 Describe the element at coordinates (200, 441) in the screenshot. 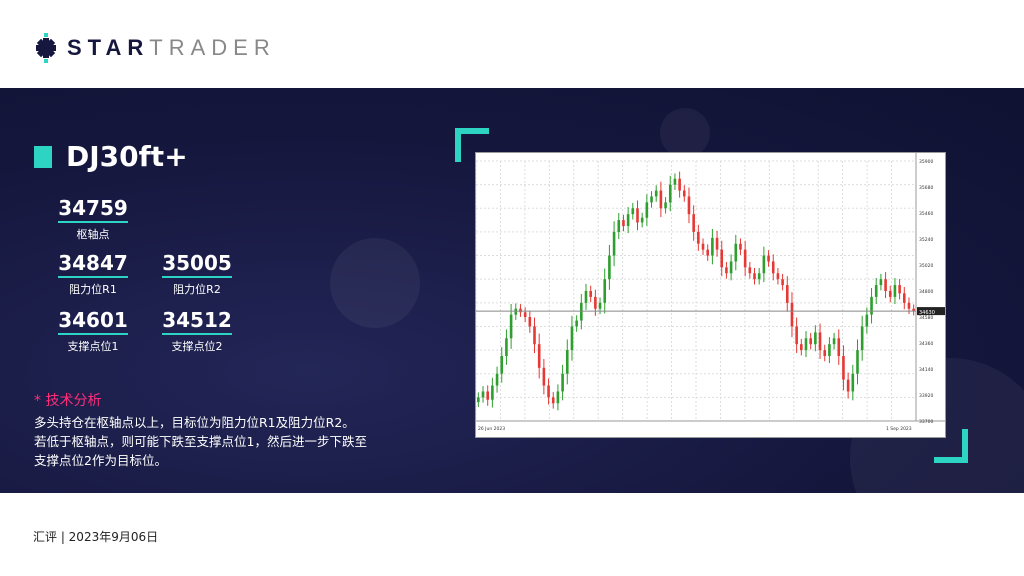

I see `analysis-line: 若低于枢轴点，则可能下跌至支撑点位1，然后进一步下跌至` at that location.